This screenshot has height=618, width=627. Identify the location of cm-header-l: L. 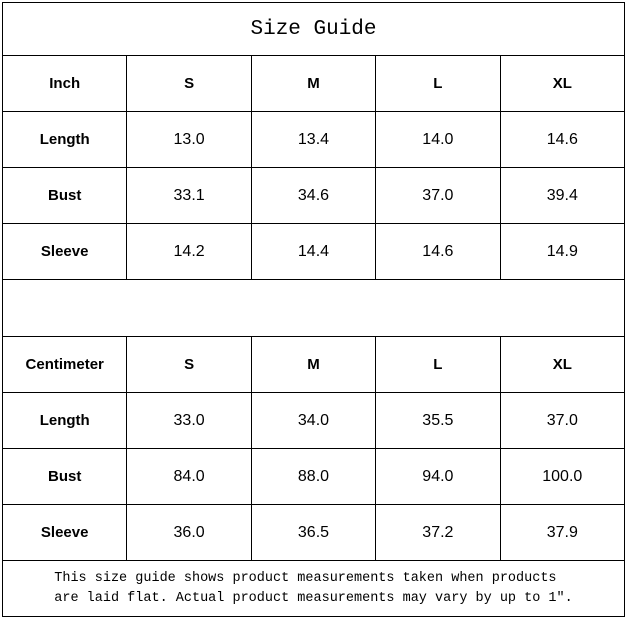
(438, 364).